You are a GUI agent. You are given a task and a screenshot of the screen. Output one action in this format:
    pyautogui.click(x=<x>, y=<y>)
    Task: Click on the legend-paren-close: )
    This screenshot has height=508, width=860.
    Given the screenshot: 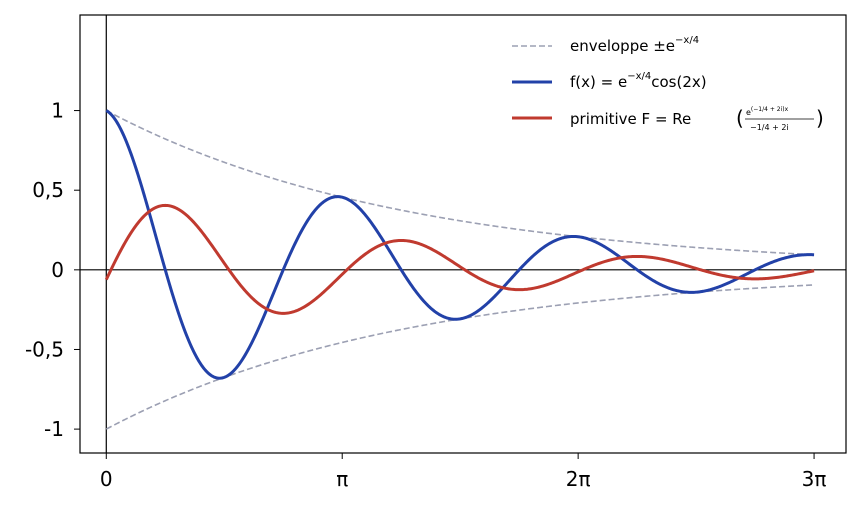 What is the action you would take?
    pyautogui.click(x=820, y=118)
    